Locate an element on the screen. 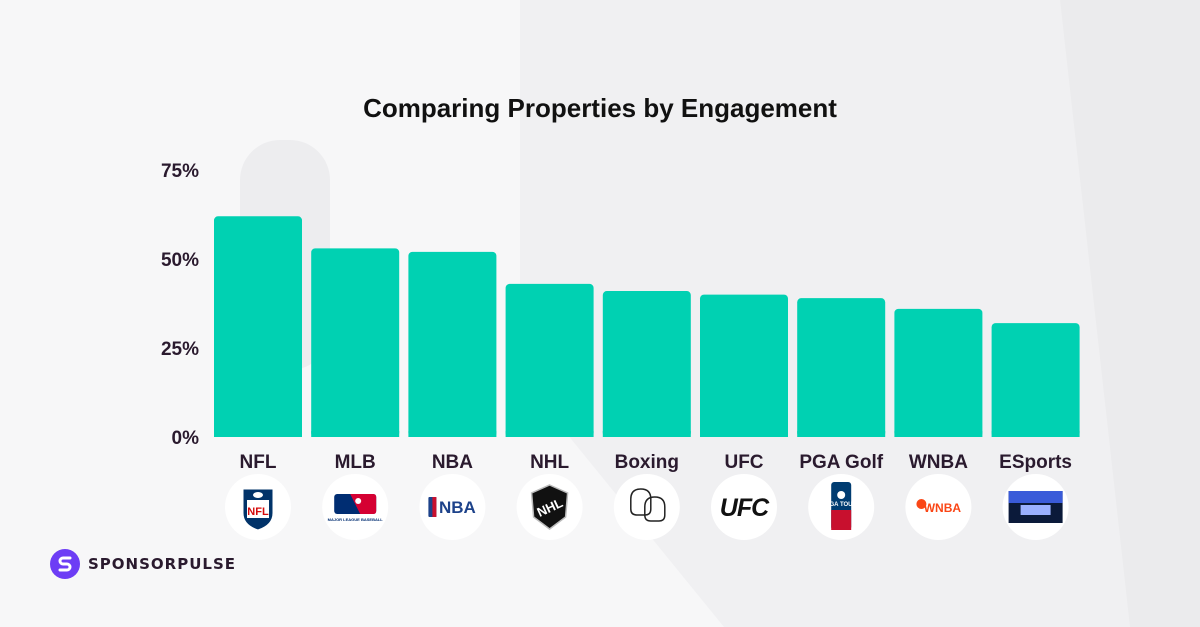 The height and width of the screenshot is (627, 1200). nfl-football is located at coordinates (258, 495).